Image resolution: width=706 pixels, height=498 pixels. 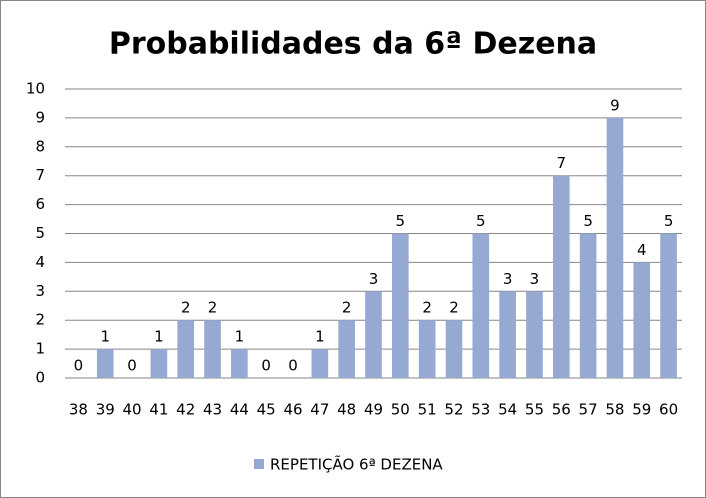 I want to click on y-tick-label: 8, so click(x=40, y=146).